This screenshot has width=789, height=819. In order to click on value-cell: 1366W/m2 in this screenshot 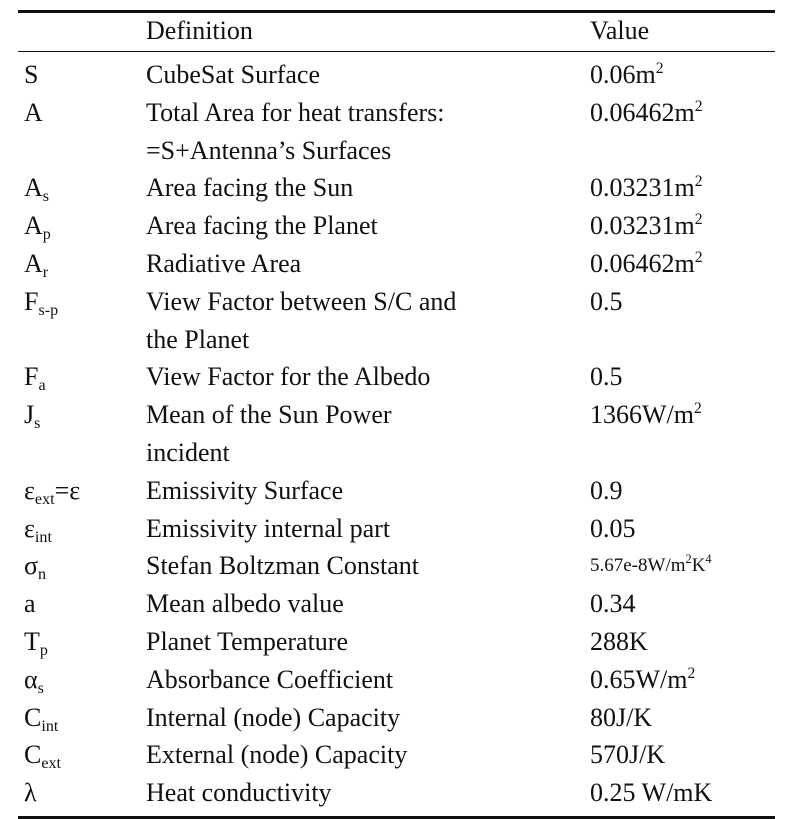, I will do `click(681, 415)`.